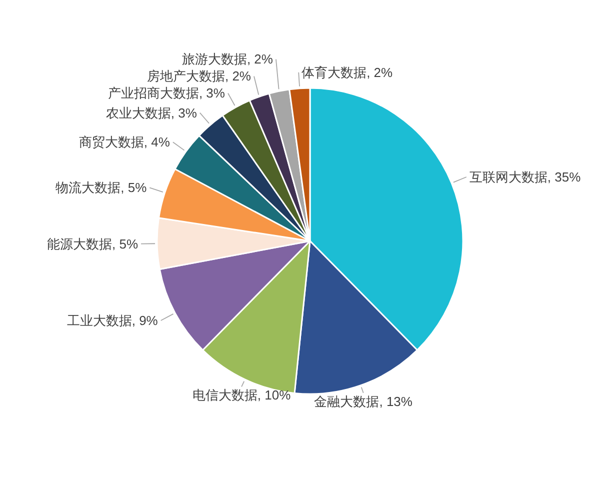  Describe the element at coordinates (227, 59) in the screenshot. I see `data-label: 旅游大数据, 2%` at that location.